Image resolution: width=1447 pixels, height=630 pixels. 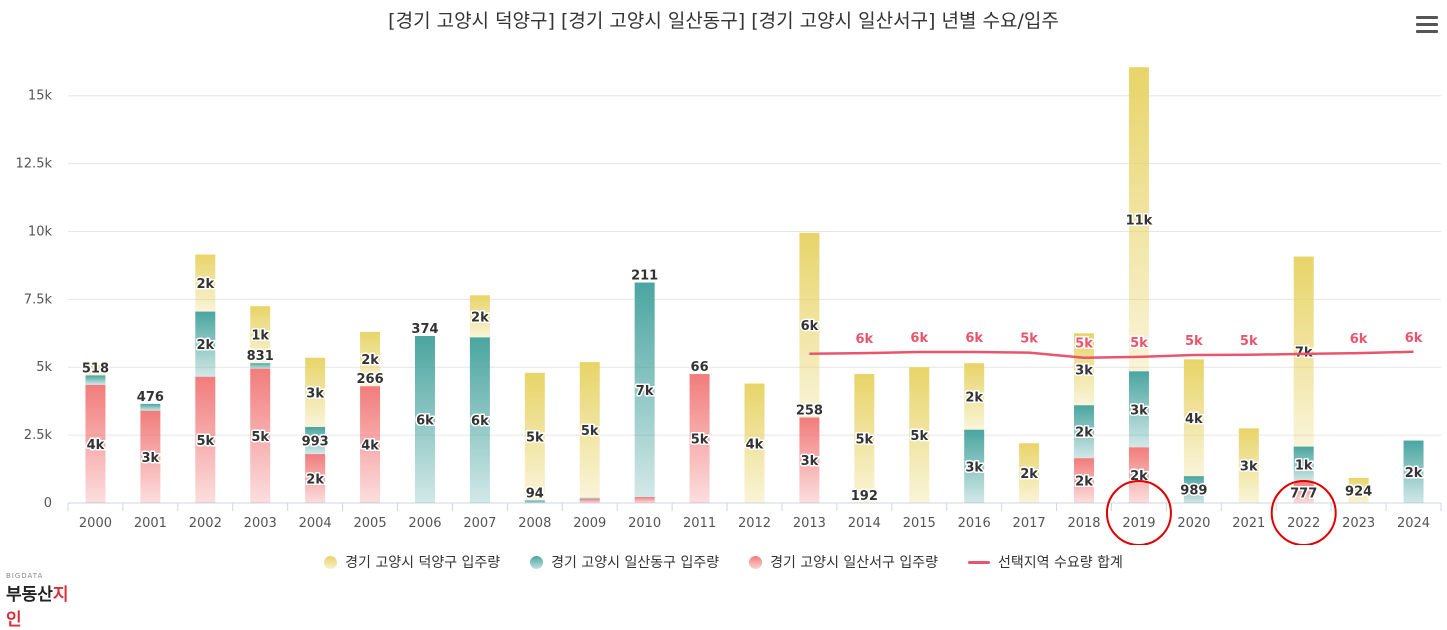 I want to click on x-tick-label: 2015, so click(x=919, y=523).